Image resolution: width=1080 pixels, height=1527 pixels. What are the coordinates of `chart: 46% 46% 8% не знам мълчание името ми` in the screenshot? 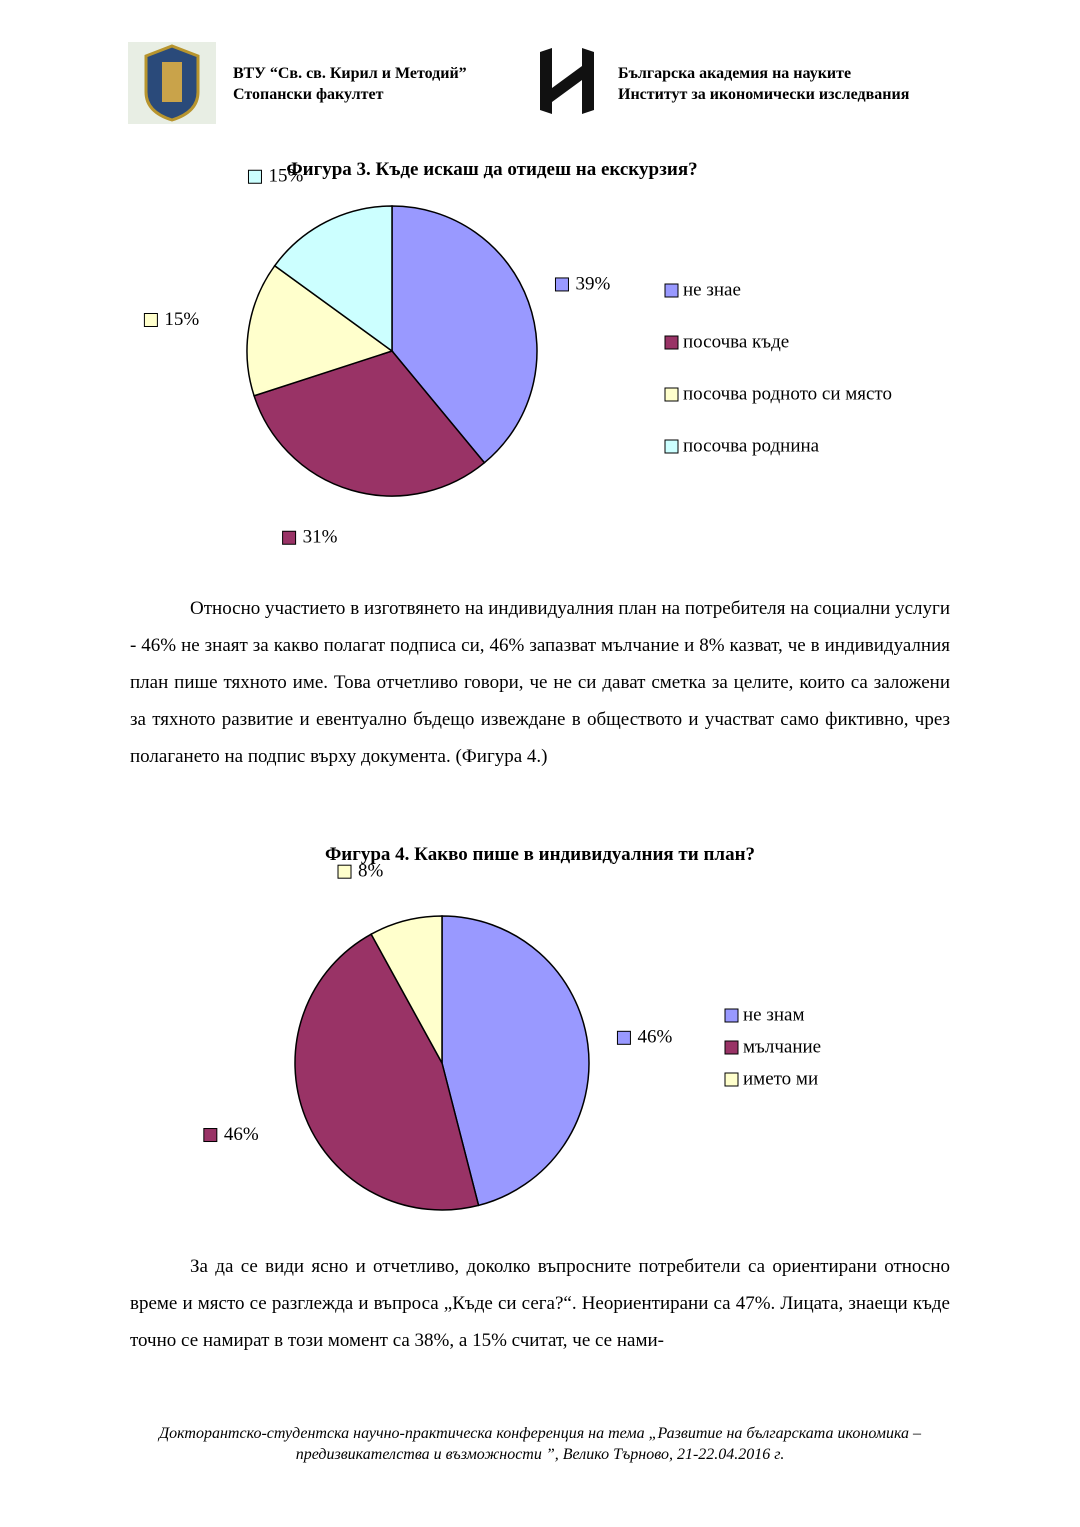 It's located at (512, 1036).